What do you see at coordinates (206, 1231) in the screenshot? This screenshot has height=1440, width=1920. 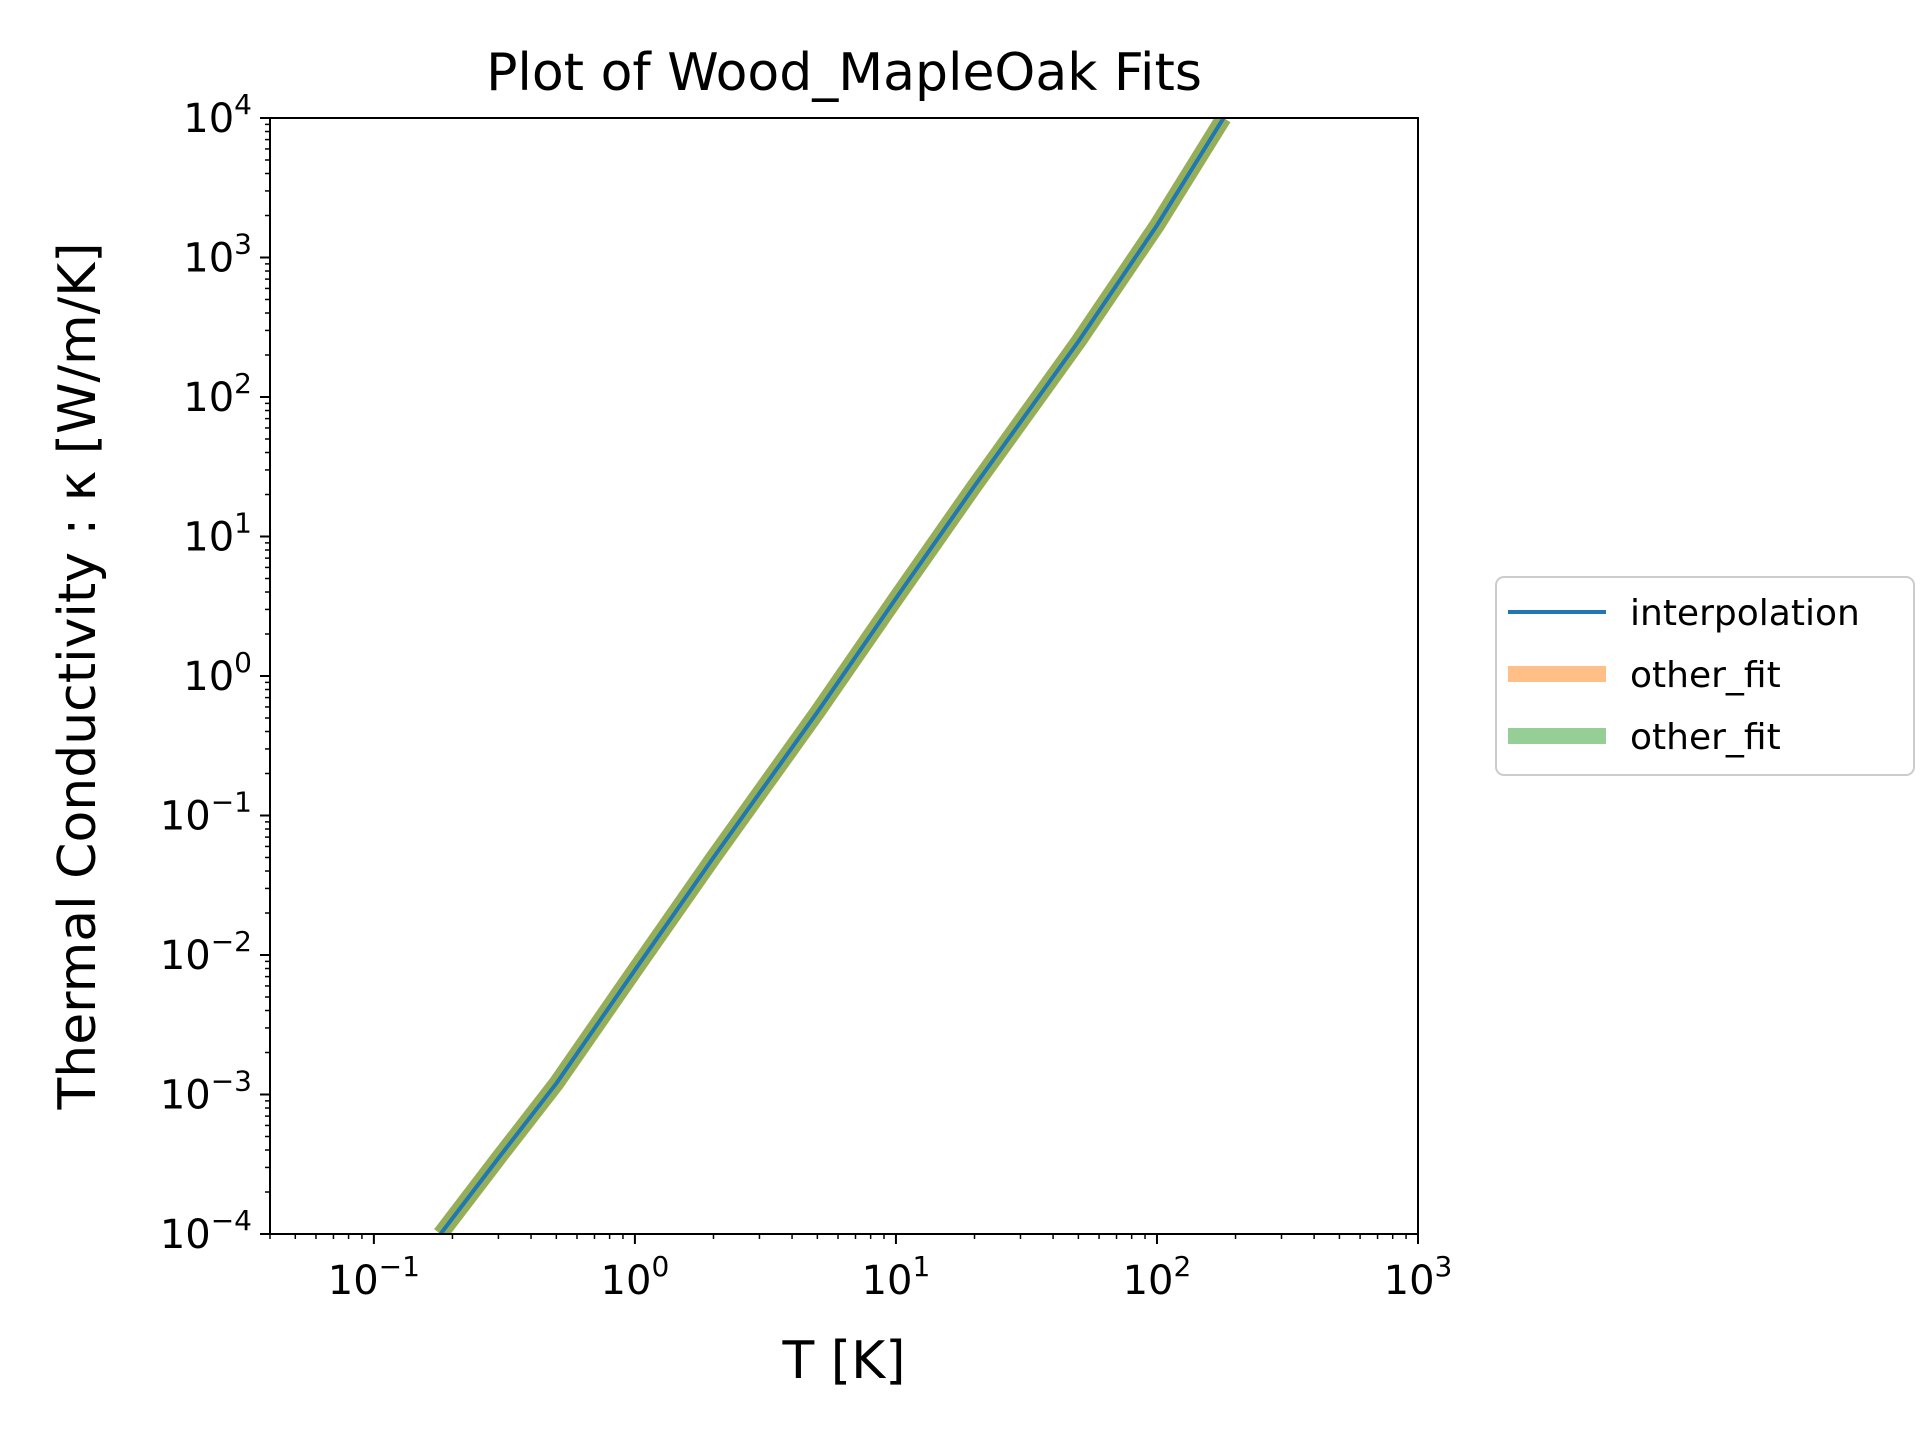 I see `y-tick-label: 10⁻⁴` at bounding box center [206, 1231].